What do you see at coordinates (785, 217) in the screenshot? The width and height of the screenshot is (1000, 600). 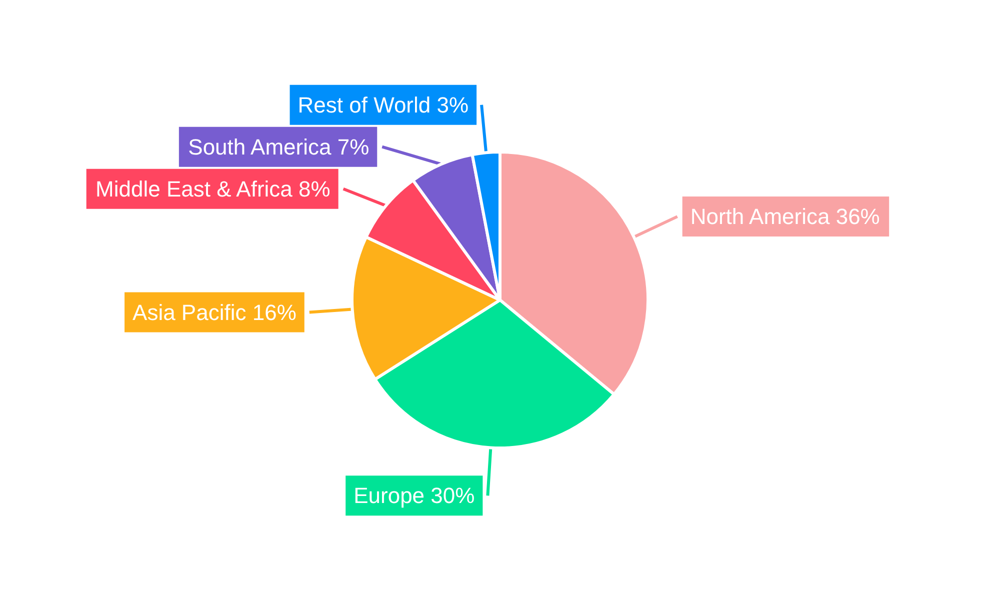 I see `slice-label: North America 36%` at bounding box center [785, 217].